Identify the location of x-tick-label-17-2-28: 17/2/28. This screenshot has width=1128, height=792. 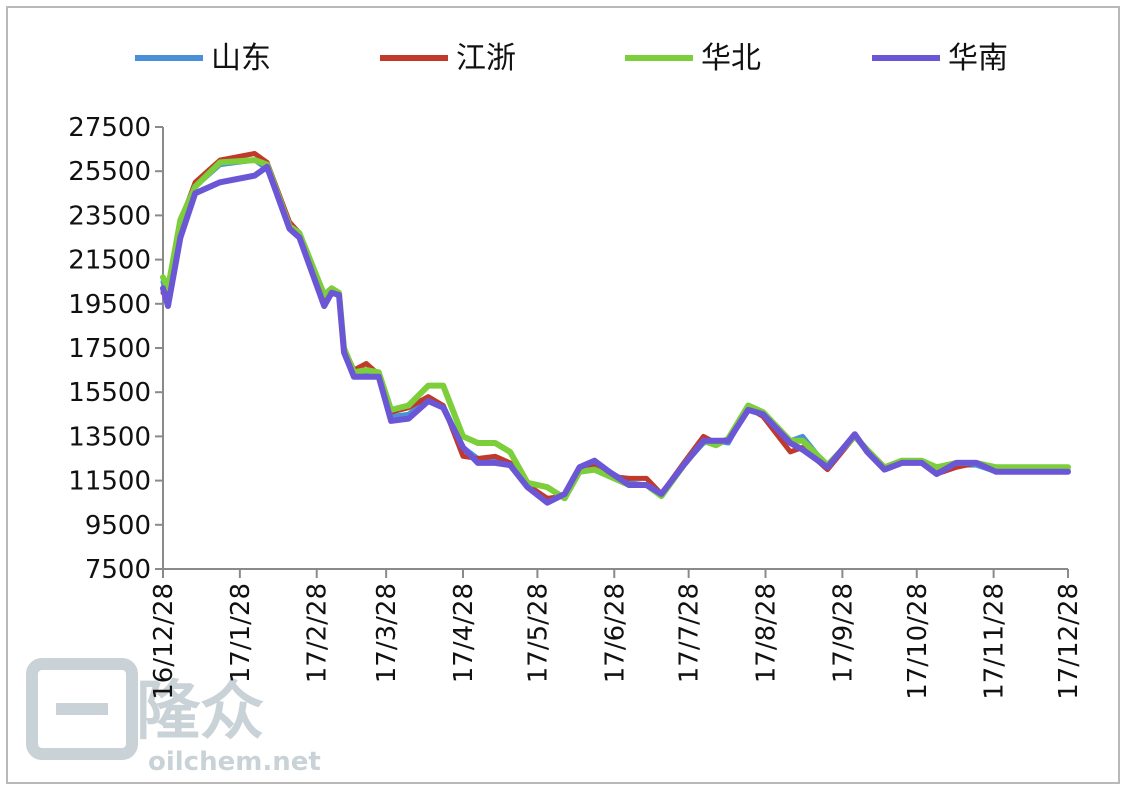
(318, 633).